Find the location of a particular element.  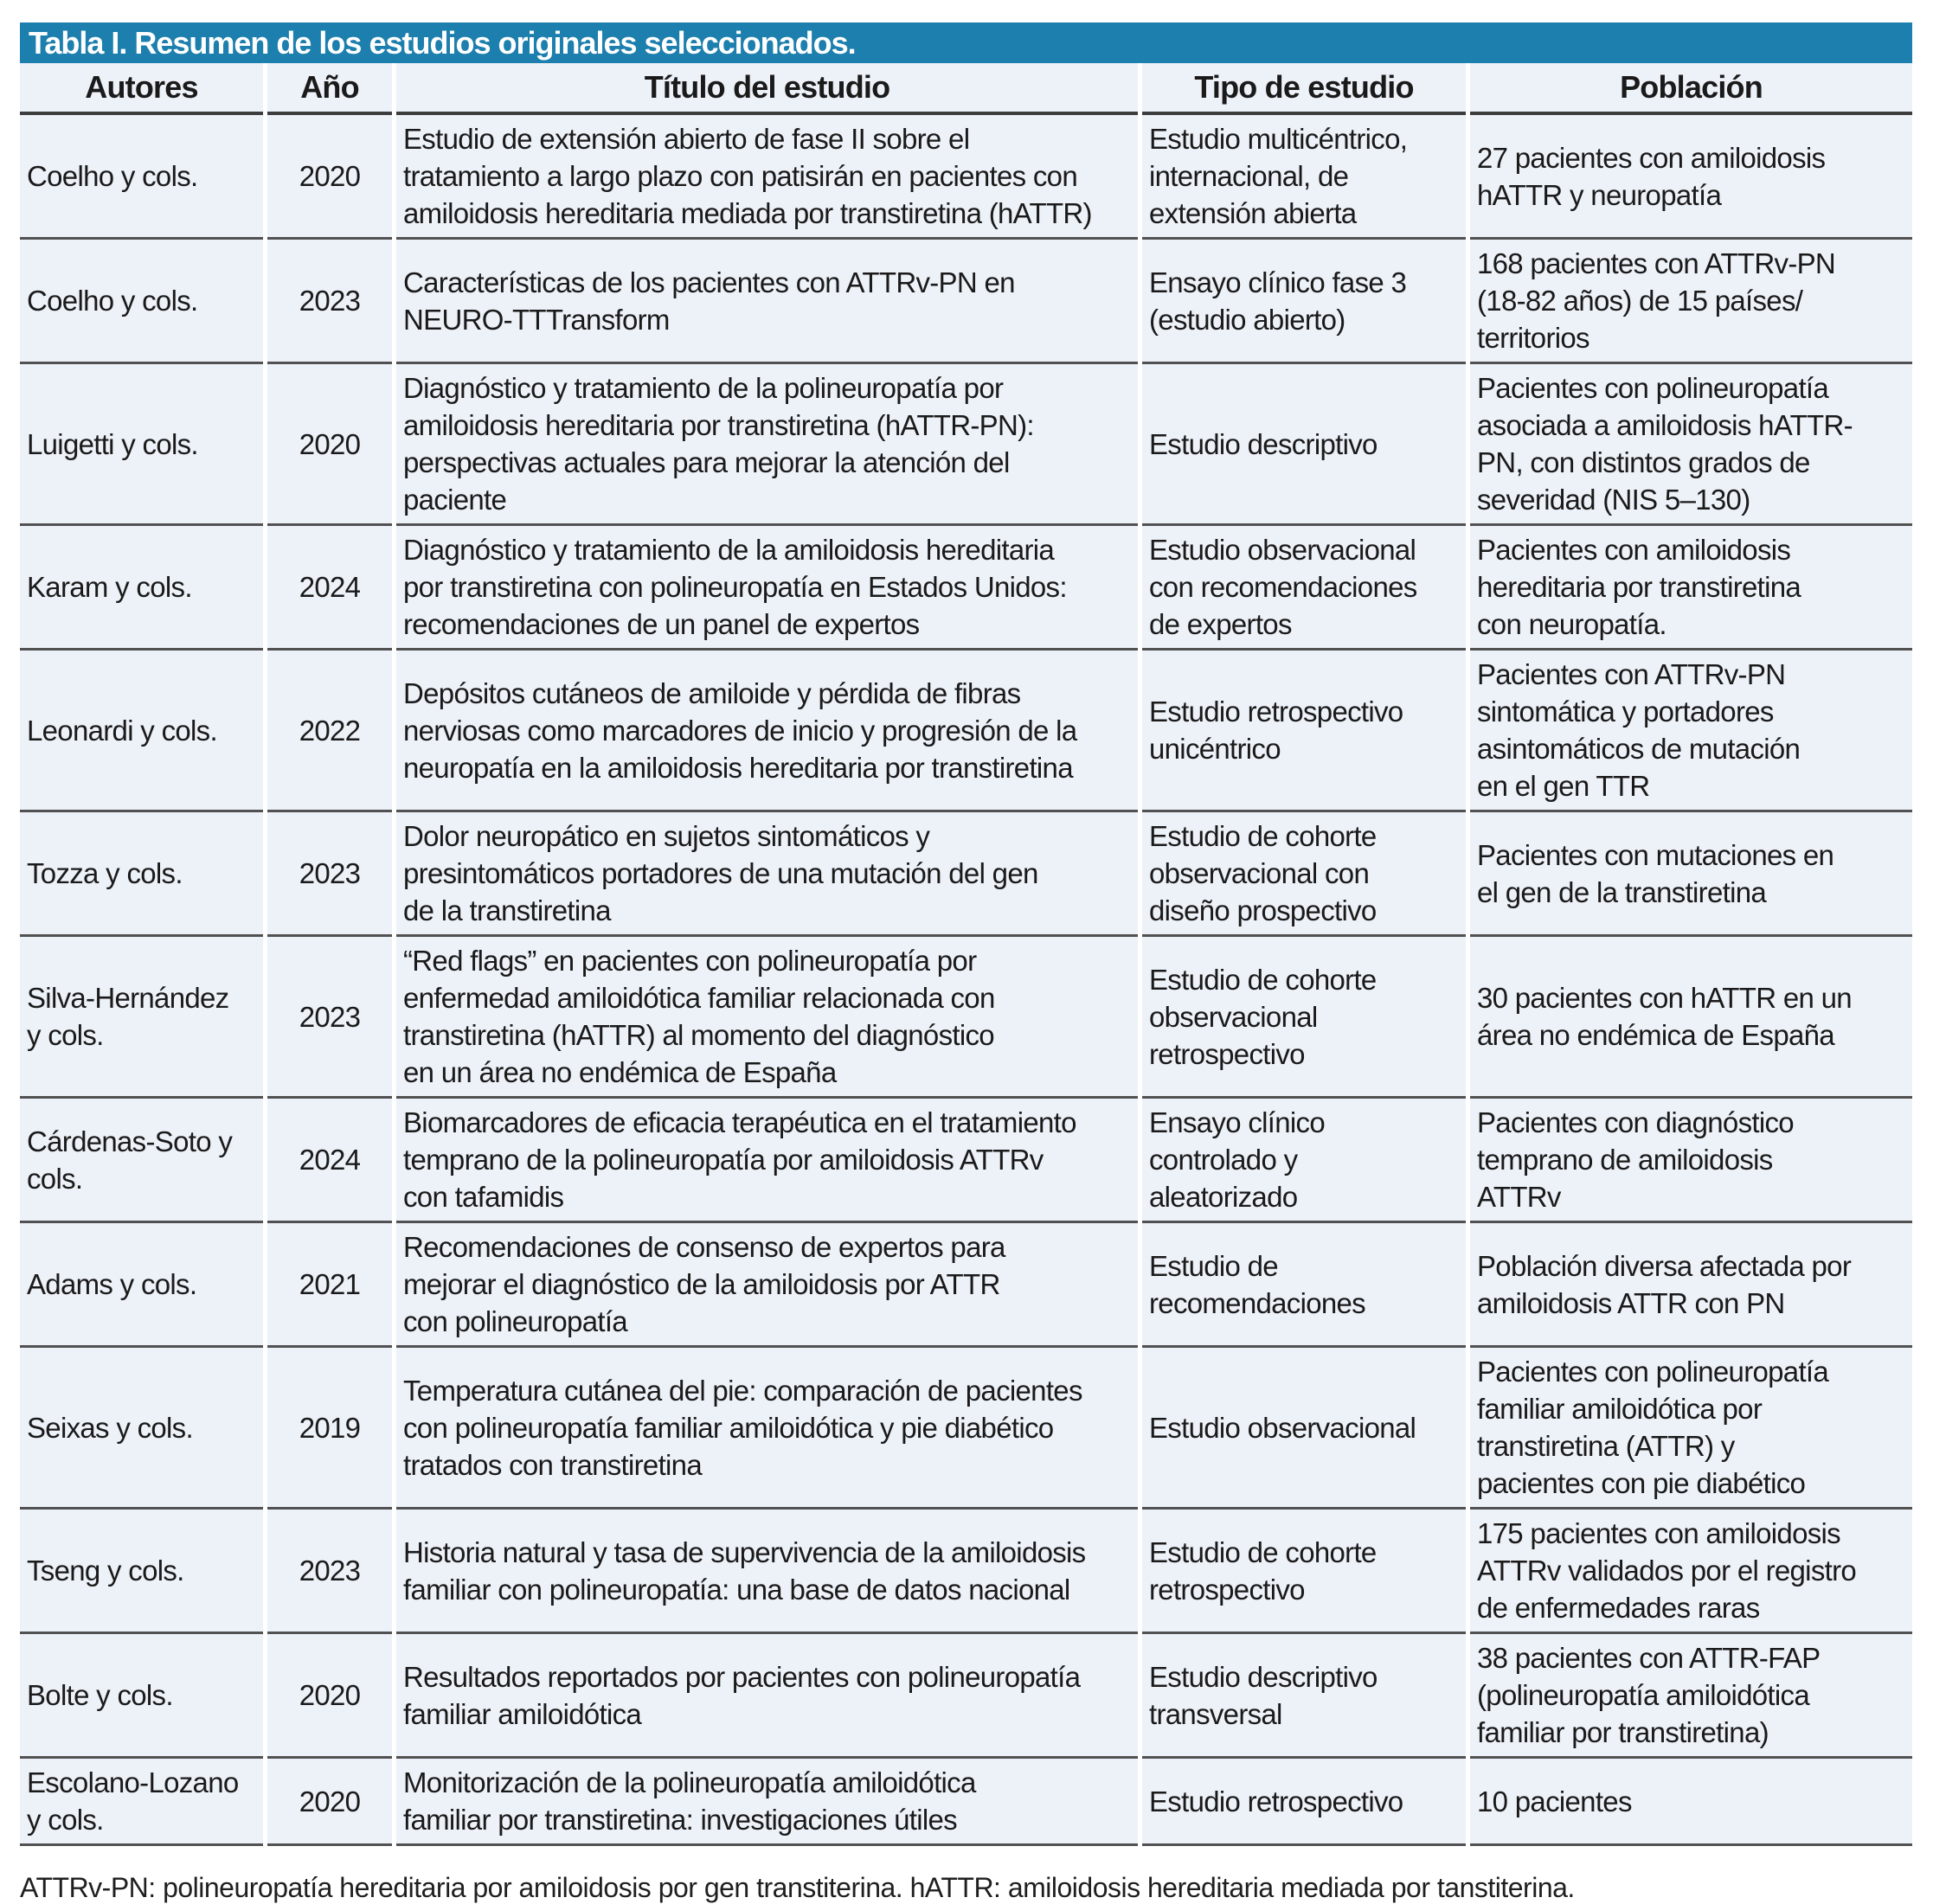

column-header-tipo: Tipo de estudio is located at coordinates (1304, 89).